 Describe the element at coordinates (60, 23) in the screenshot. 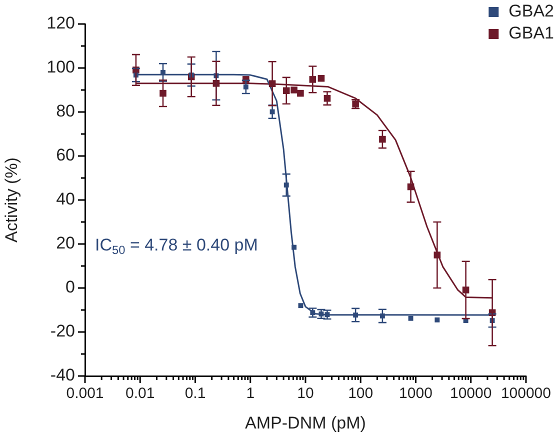

I see `y-tick-label: 120` at that location.